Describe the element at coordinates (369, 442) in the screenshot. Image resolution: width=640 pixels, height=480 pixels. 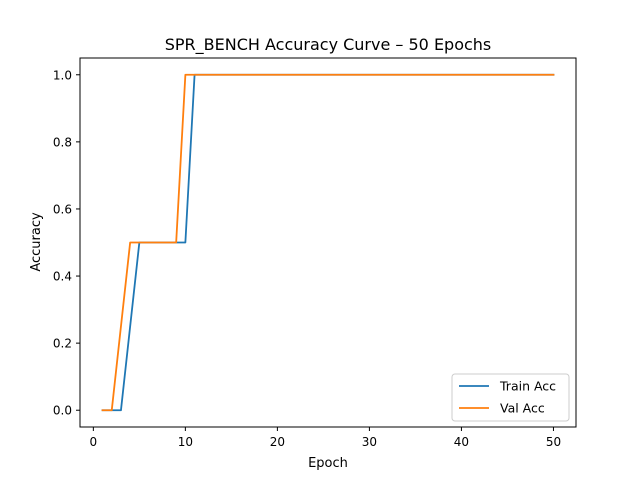
I see `x-tick-label: 30` at that location.